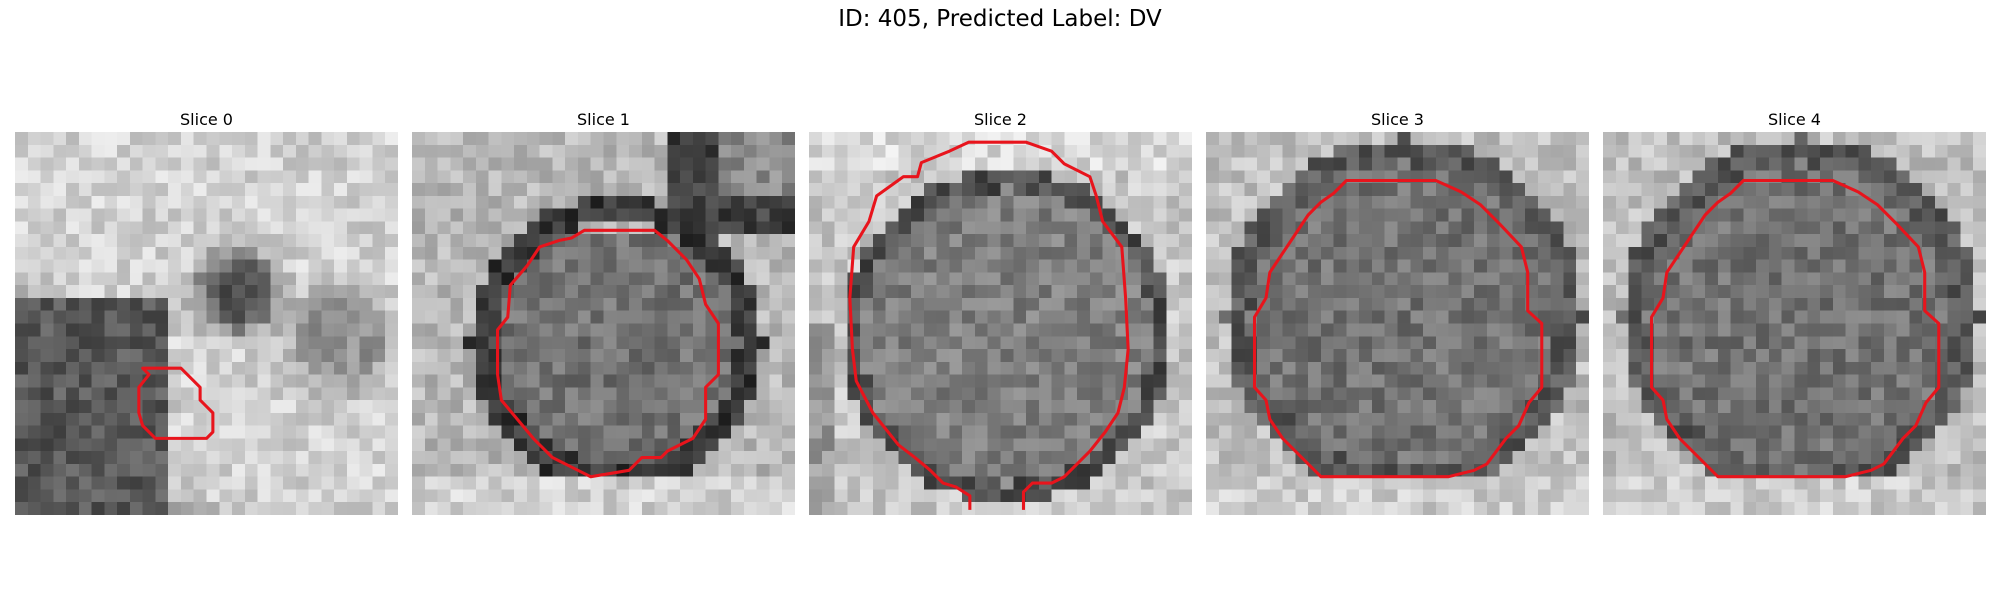  Describe the element at coordinates (206, 119) in the screenshot. I see `slice-title-0: Slice 0` at that location.